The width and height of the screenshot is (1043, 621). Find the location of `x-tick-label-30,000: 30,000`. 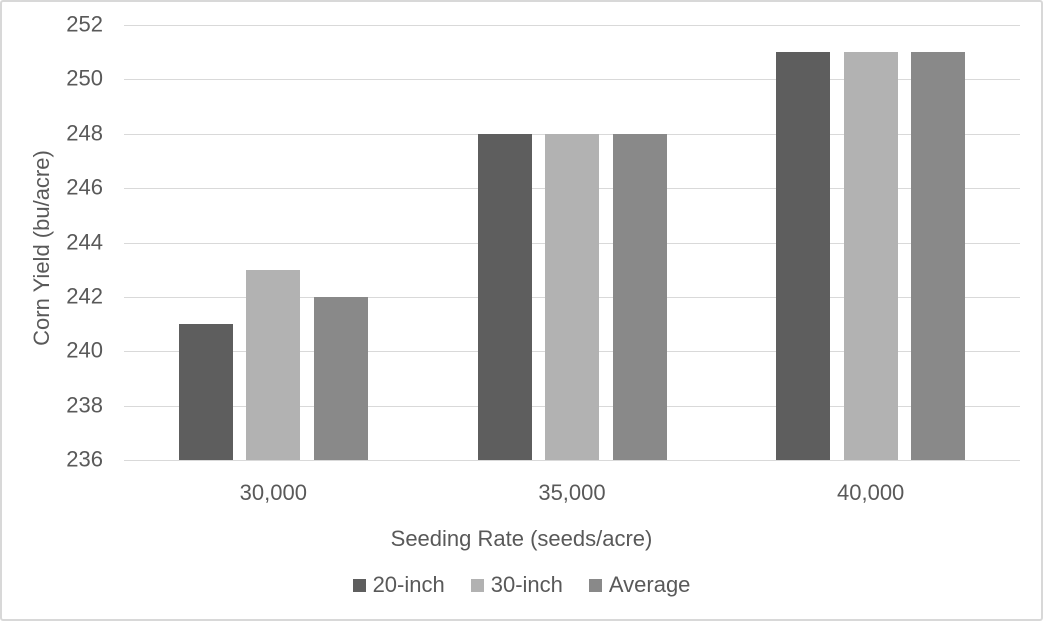

x-tick-label-30,000: 30,000 is located at coordinates (273, 492).